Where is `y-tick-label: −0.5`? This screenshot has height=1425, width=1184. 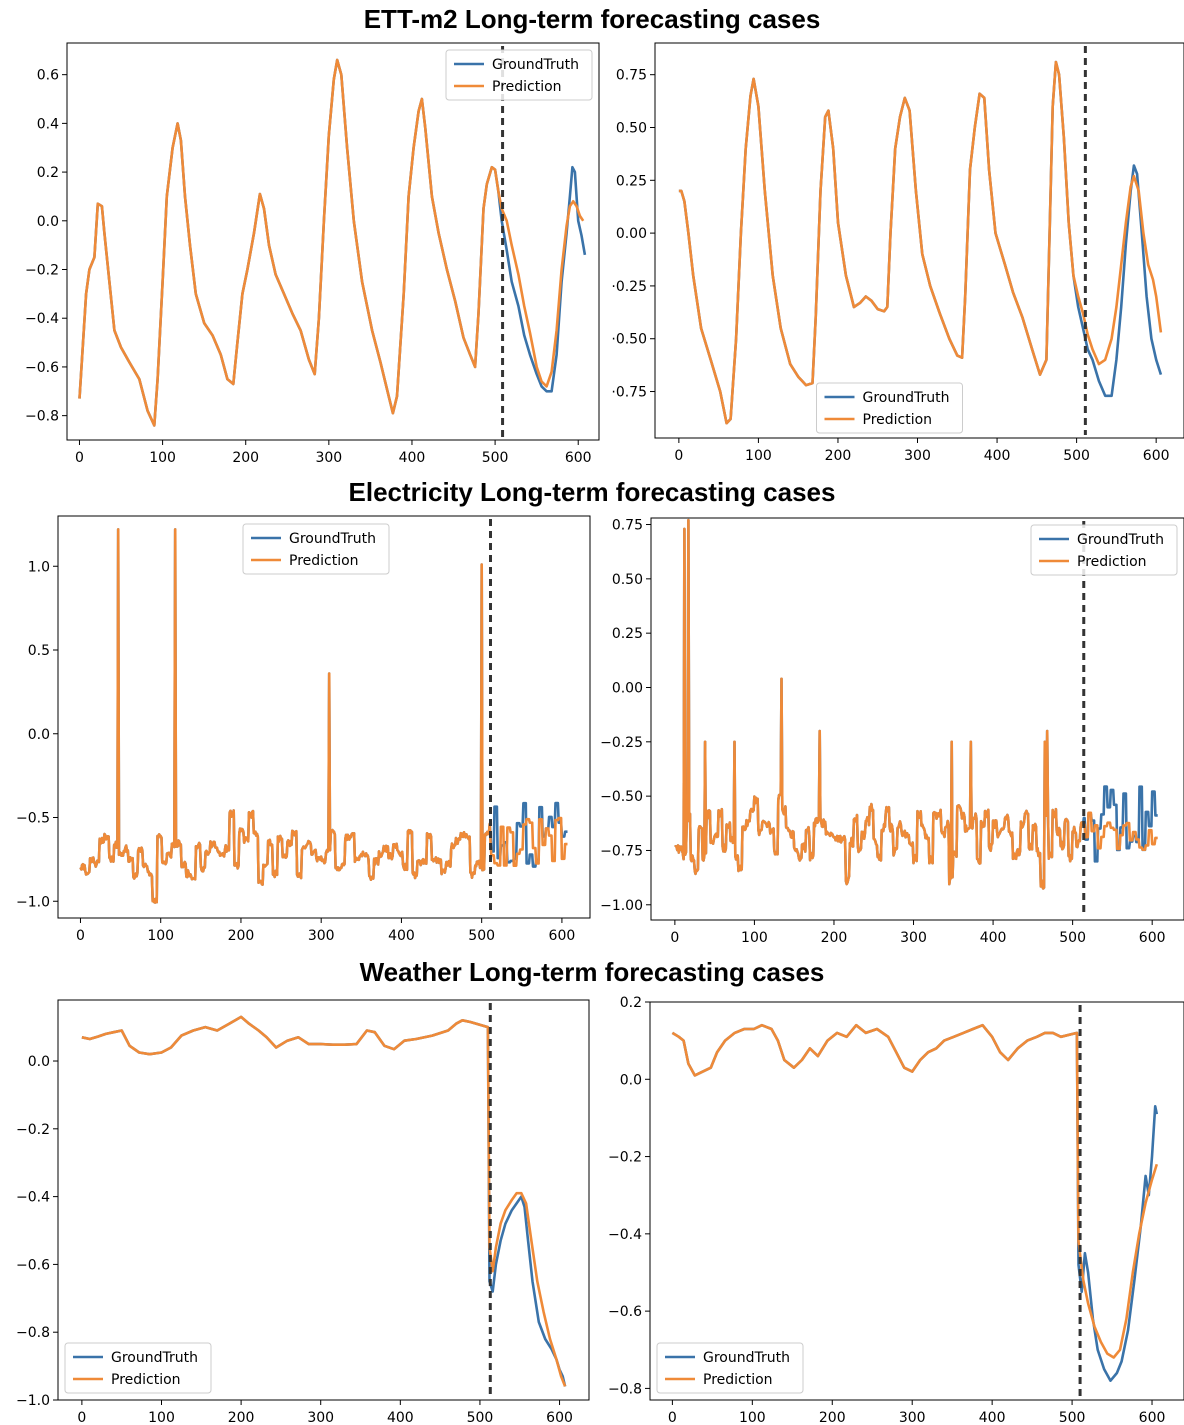
y-tick-label: −0.5 is located at coordinates (33, 819).